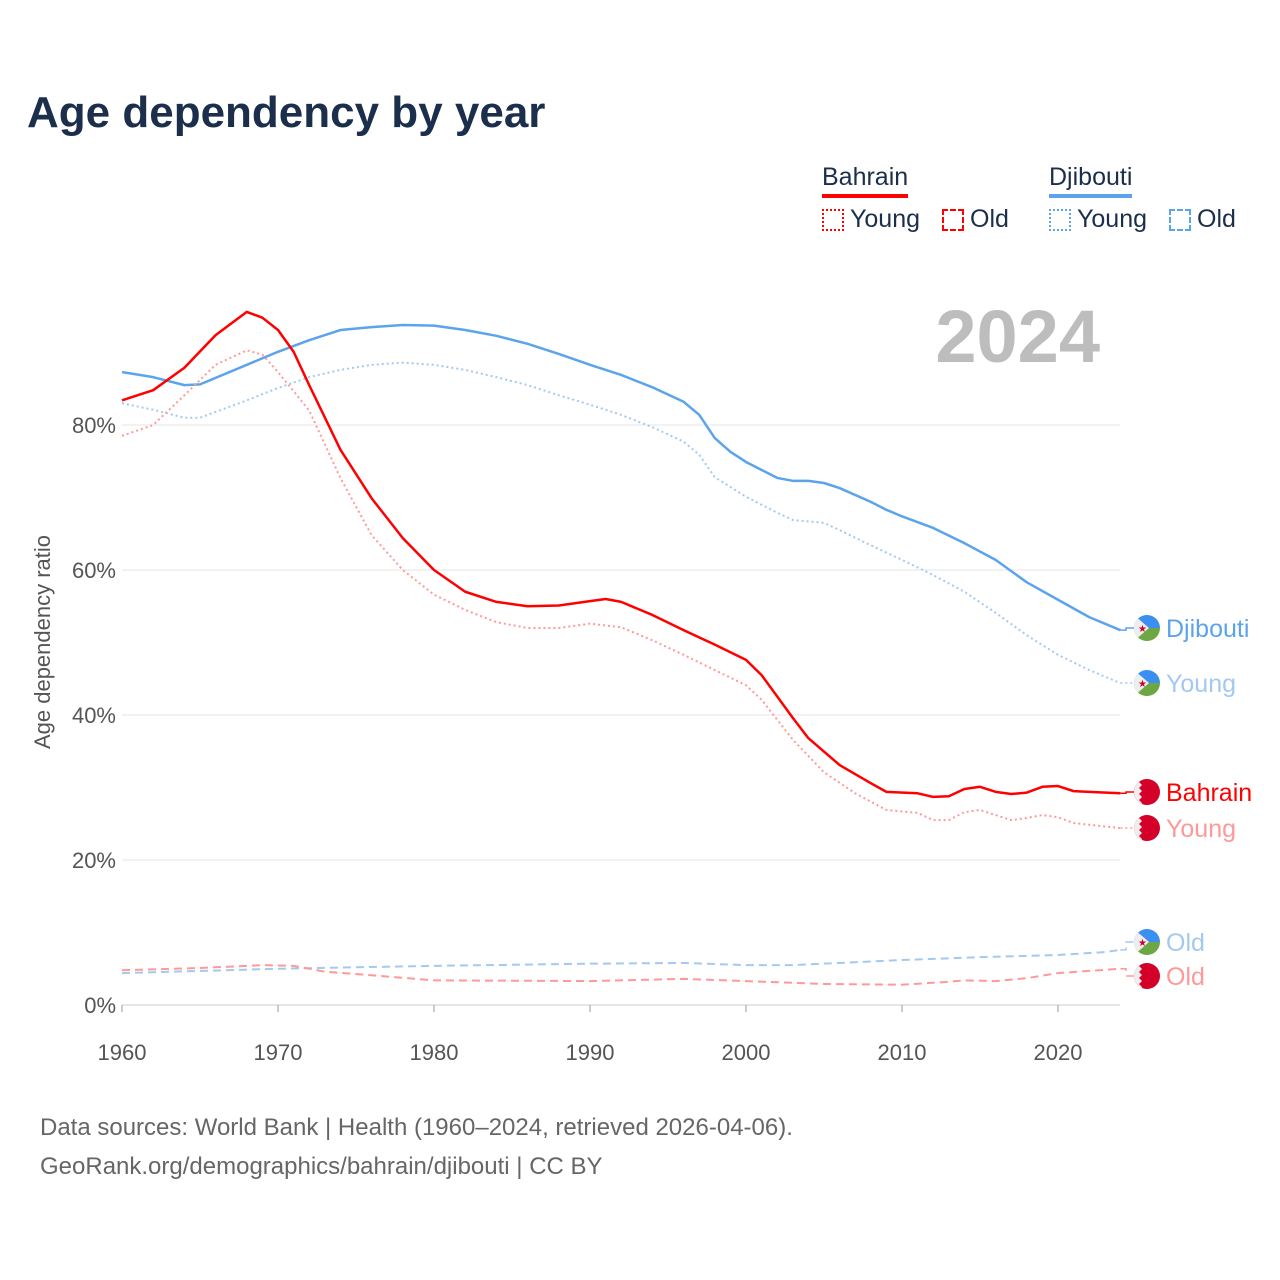 Image resolution: width=1280 pixels, height=1280 pixels. Describe the element at coordinates (902, 1052) in the screenshot. I see `x-tick-label: 2010` at that location.